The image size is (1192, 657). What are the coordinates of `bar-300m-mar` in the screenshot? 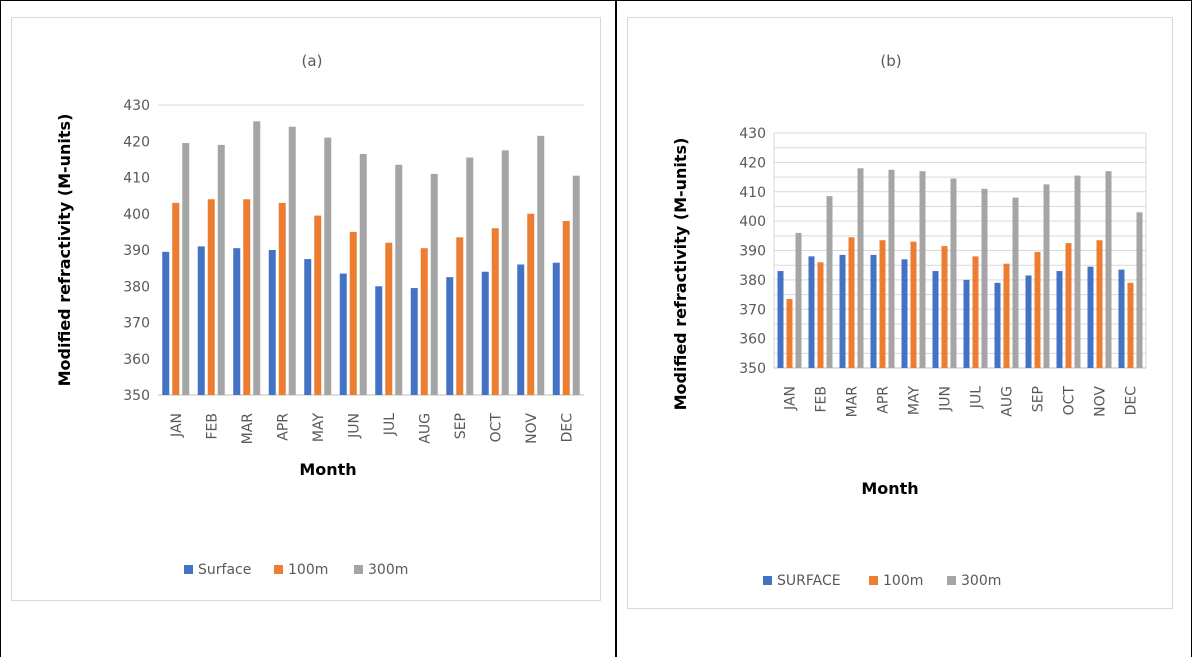 It's located at (860, 268).